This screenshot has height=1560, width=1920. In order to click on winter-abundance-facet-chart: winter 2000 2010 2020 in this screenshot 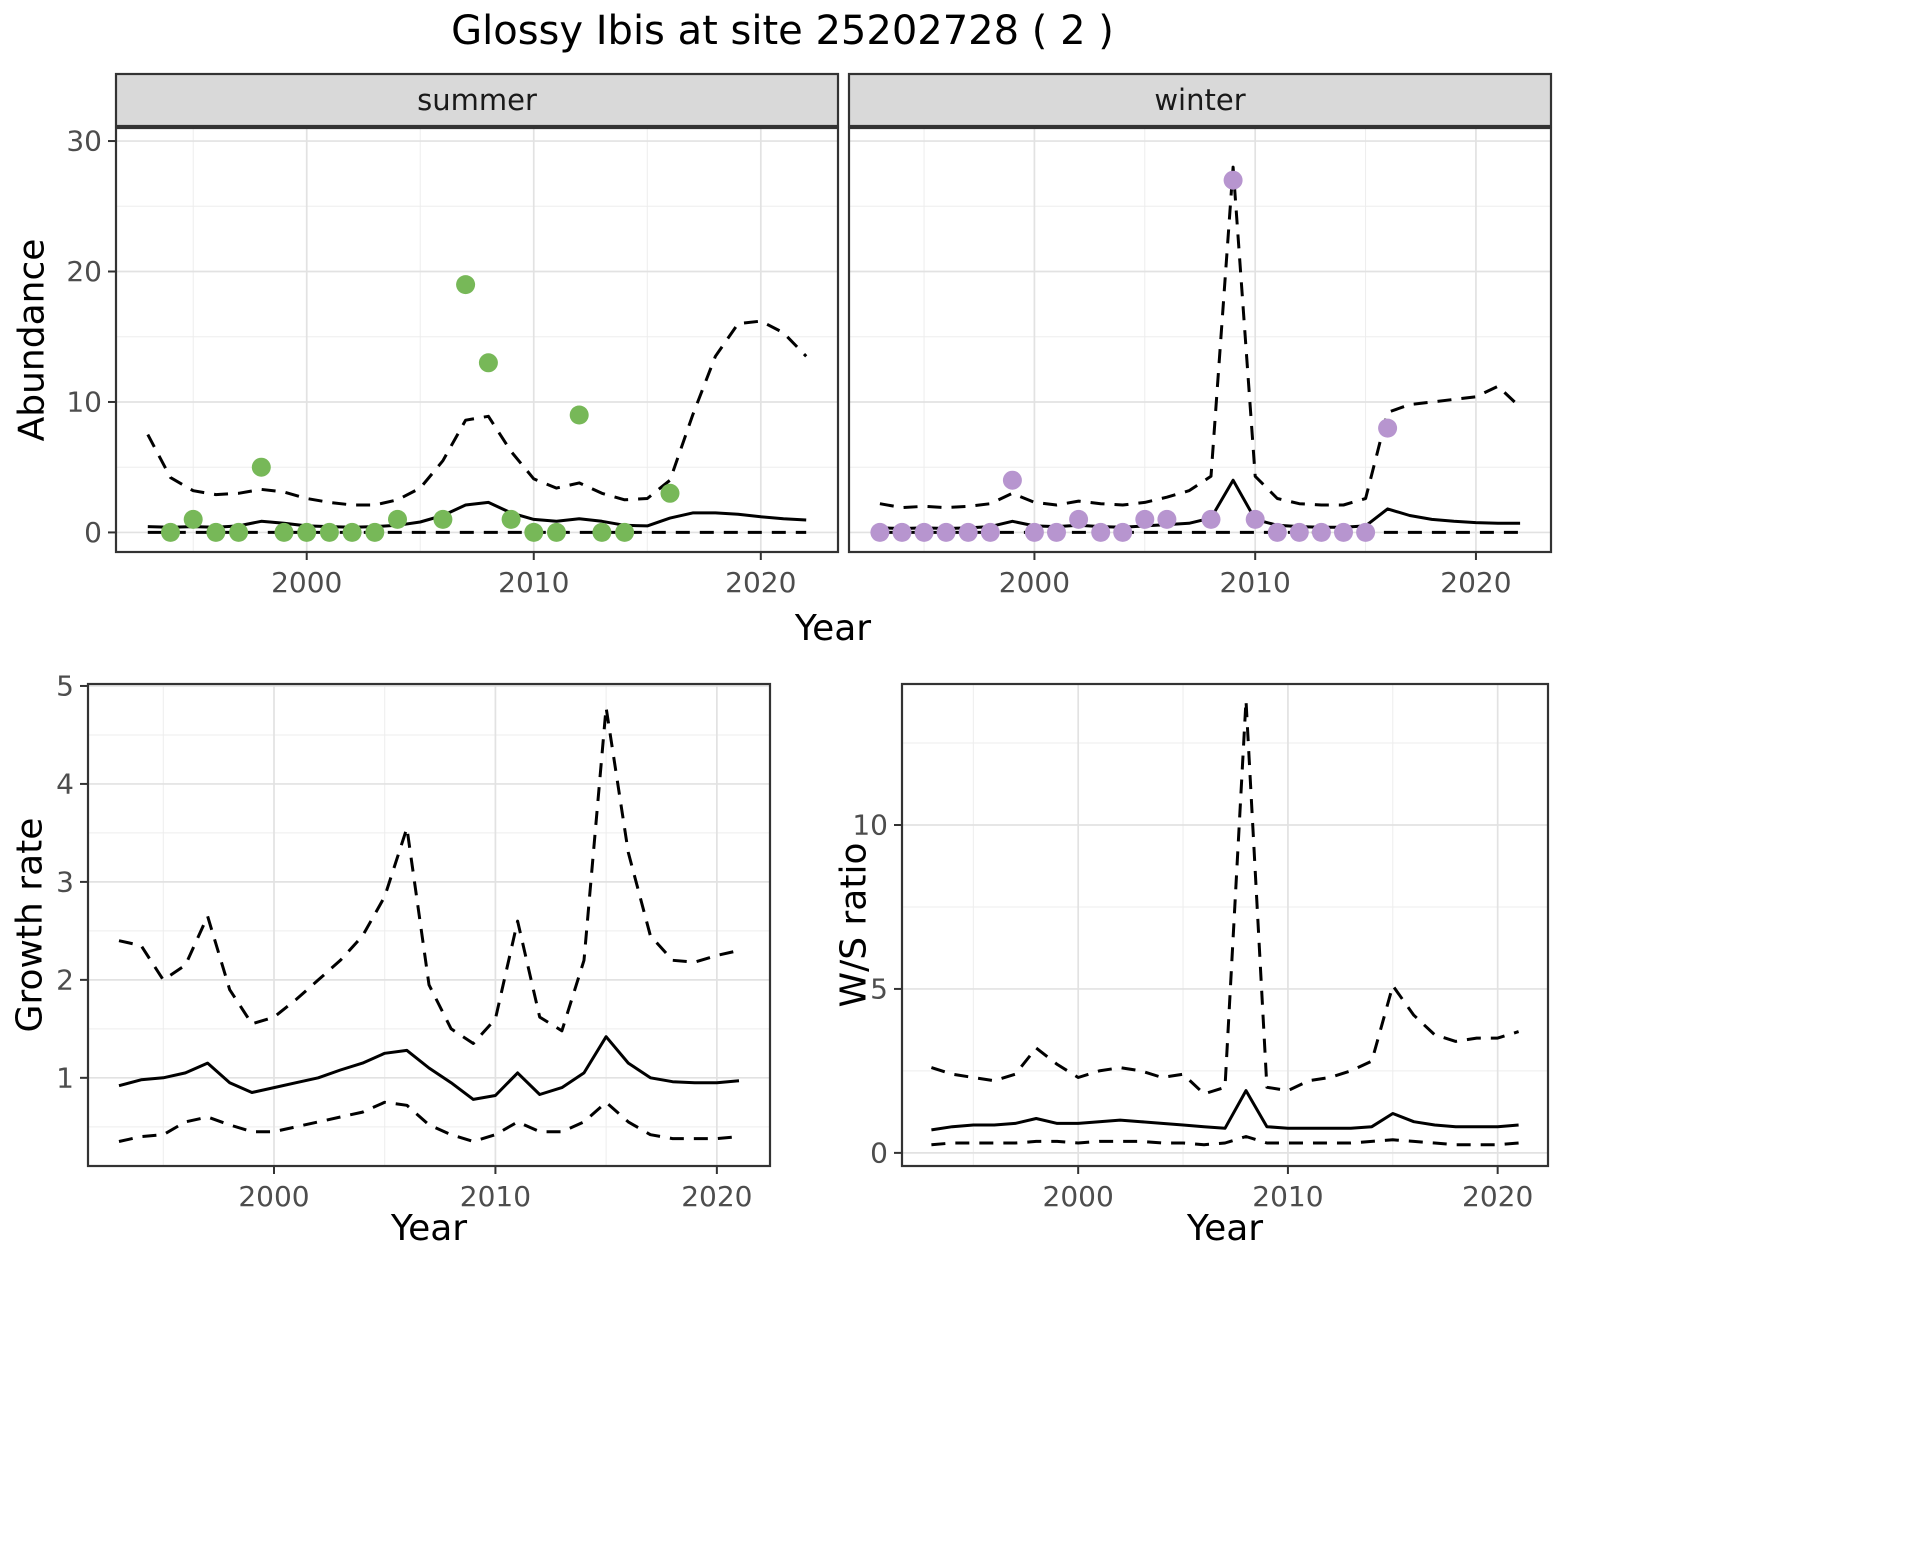, I will do `click(1200, 335)`.